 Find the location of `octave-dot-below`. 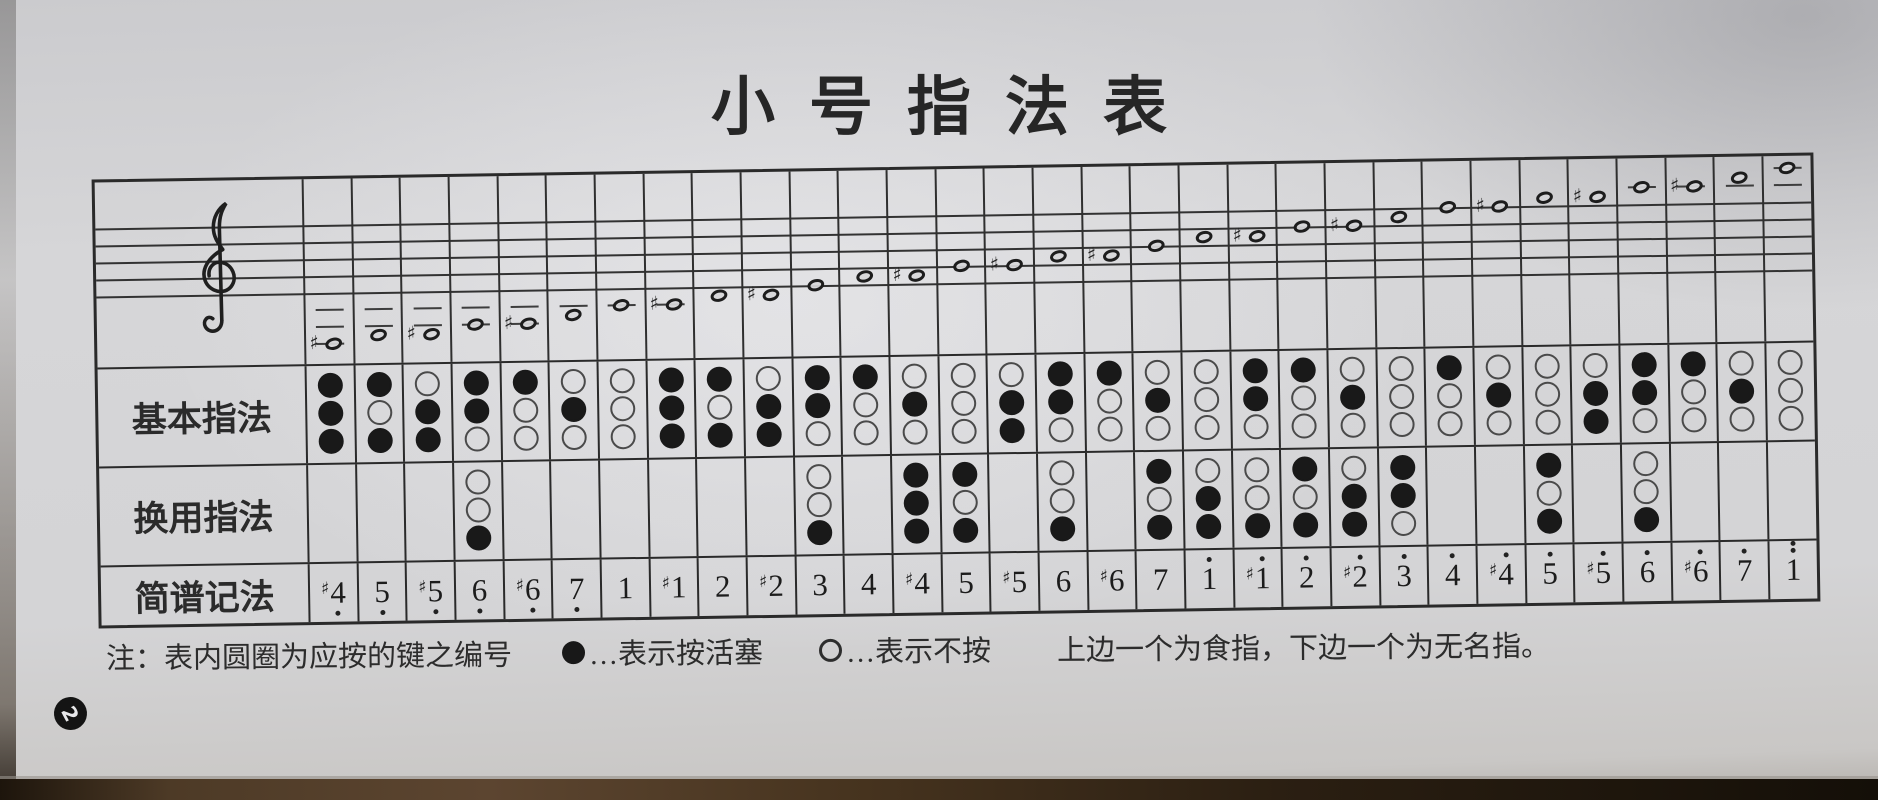

octave-dot-below is located at coordinates (436, 612).